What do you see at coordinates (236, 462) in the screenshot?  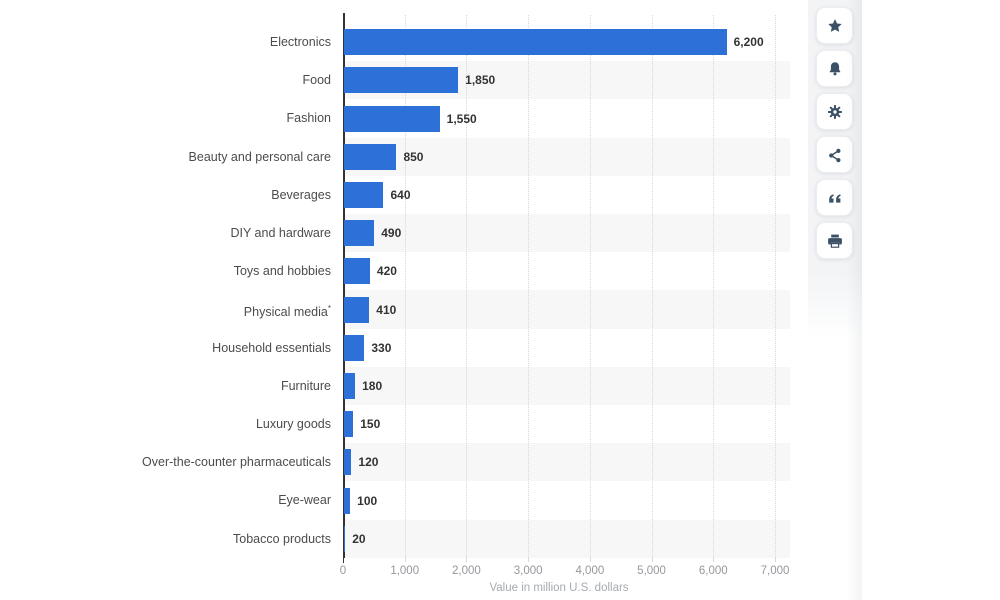 I see `category-label: Over-the-counter pharmaceuticals` at bounding box center [236, 462].